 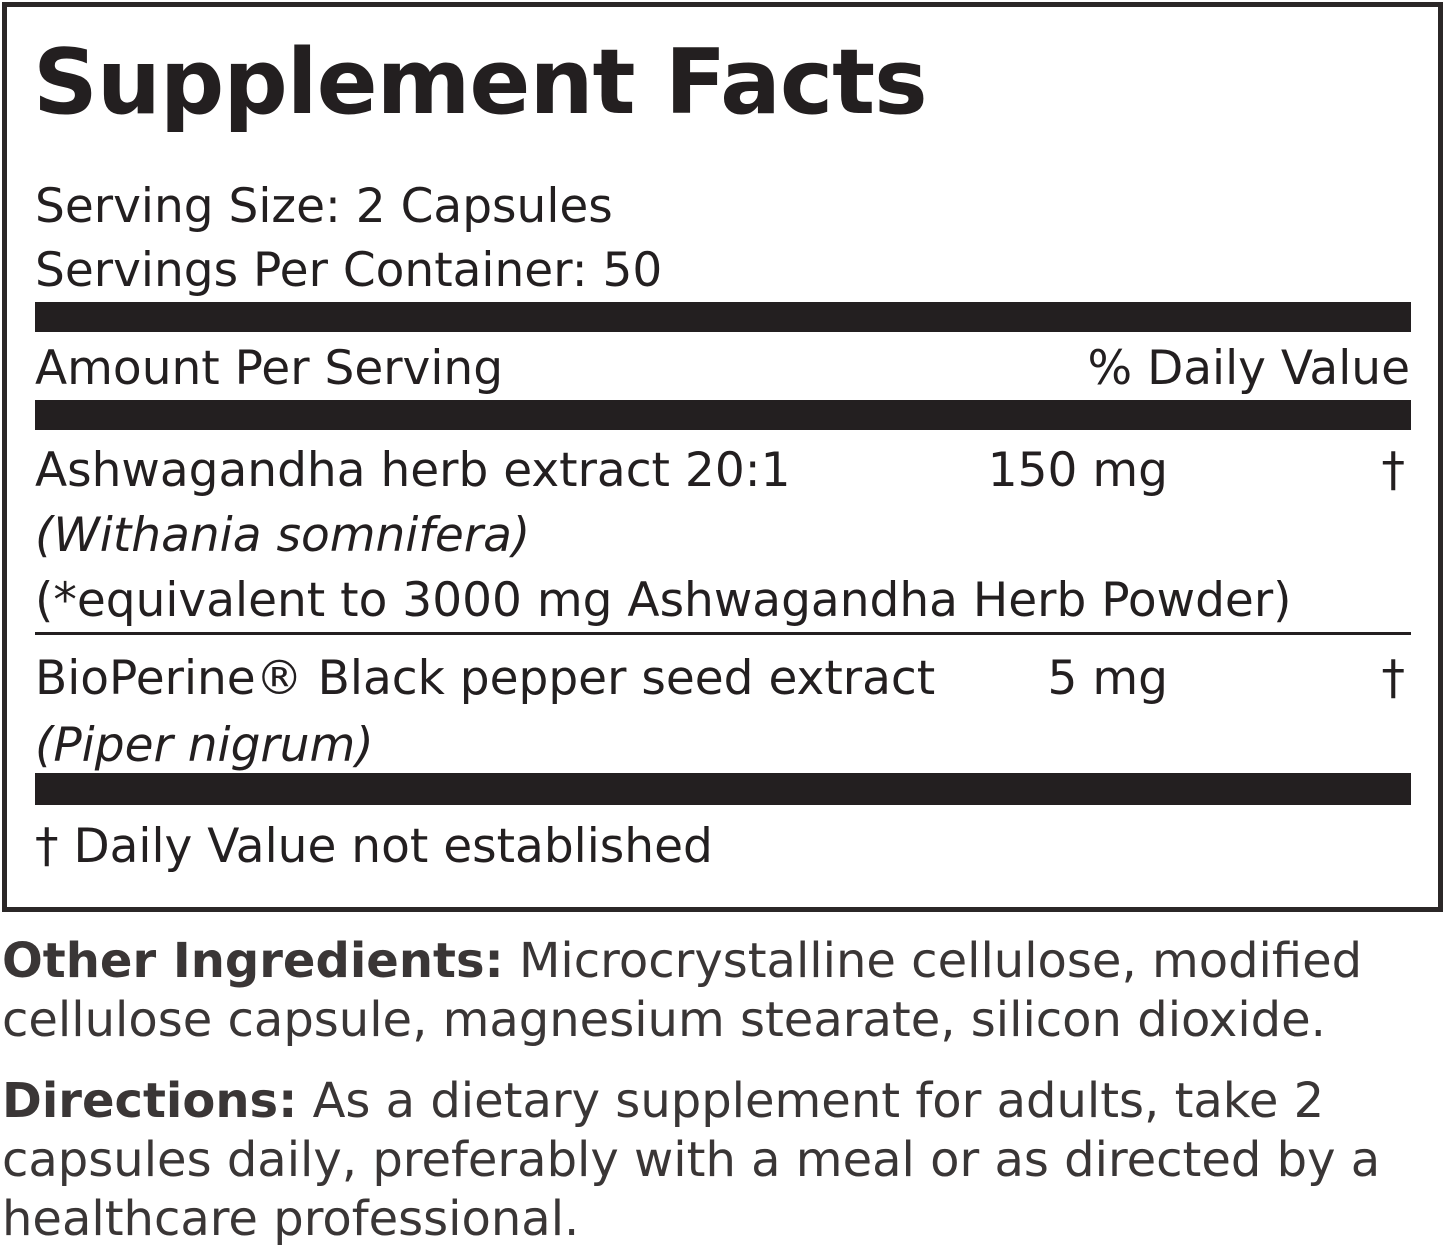 What do you see at coordinates (324, 206) in the screenshot?
I see `serving-size: Serving Size: 2 Capsules` at bounding box center [324, 206].